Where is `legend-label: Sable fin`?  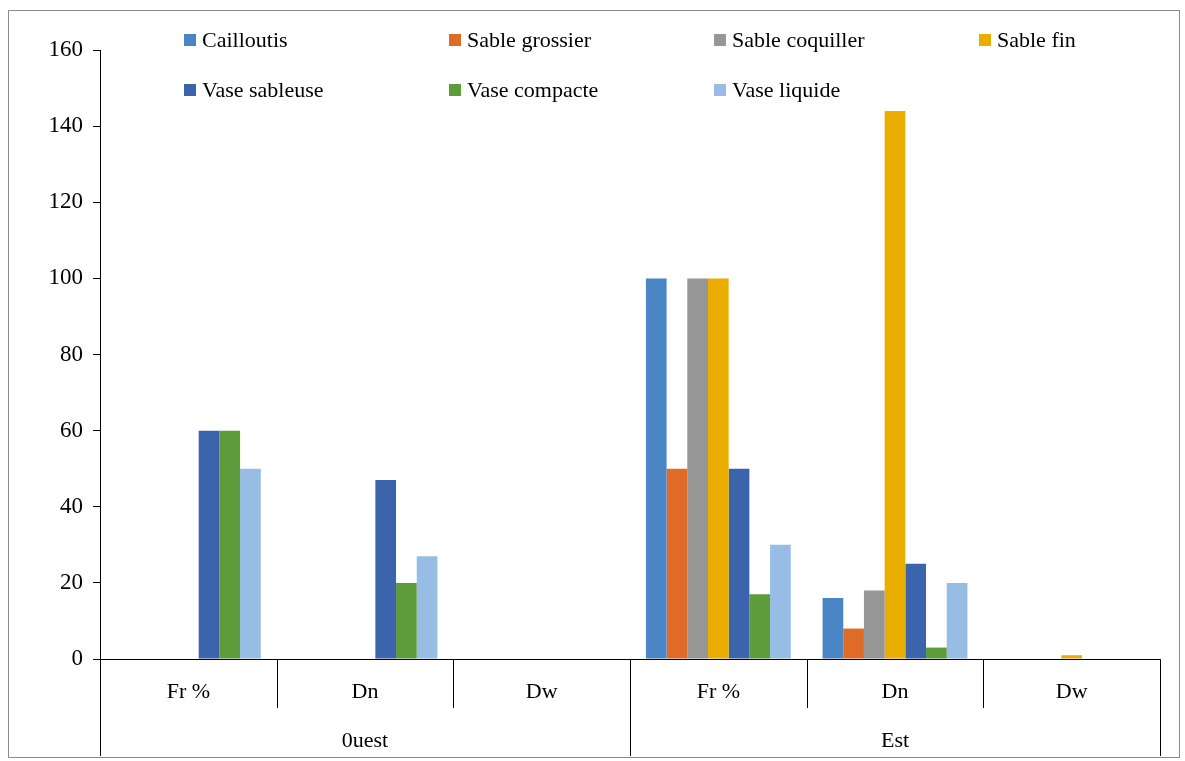 legend-label: Sable fin is located at coordinates (1036, 40).